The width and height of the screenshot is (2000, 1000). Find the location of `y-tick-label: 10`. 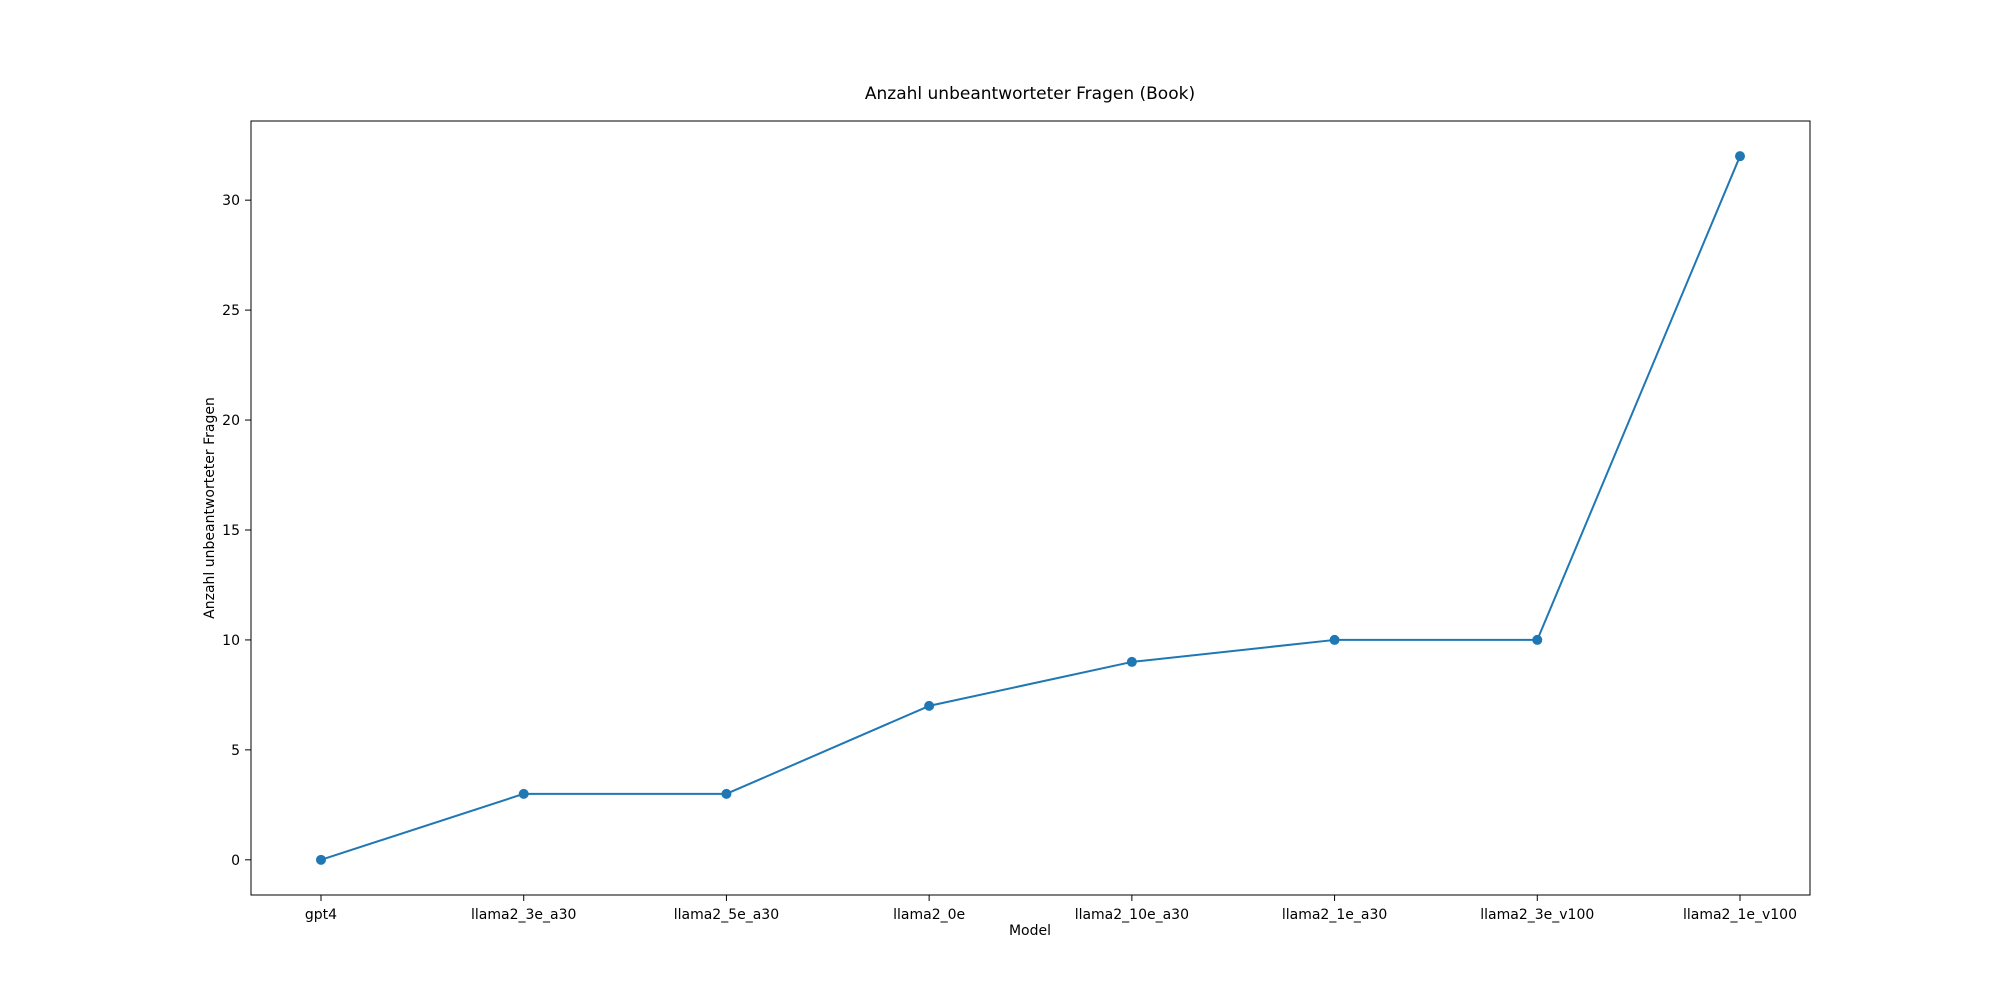

y-tick-label: 10 is located at coordinates (231, 641).